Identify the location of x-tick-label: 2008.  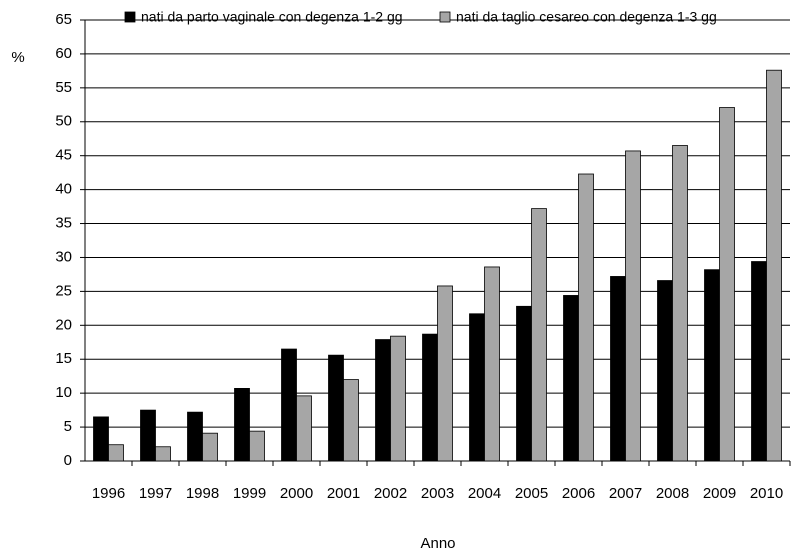
(672, 493).